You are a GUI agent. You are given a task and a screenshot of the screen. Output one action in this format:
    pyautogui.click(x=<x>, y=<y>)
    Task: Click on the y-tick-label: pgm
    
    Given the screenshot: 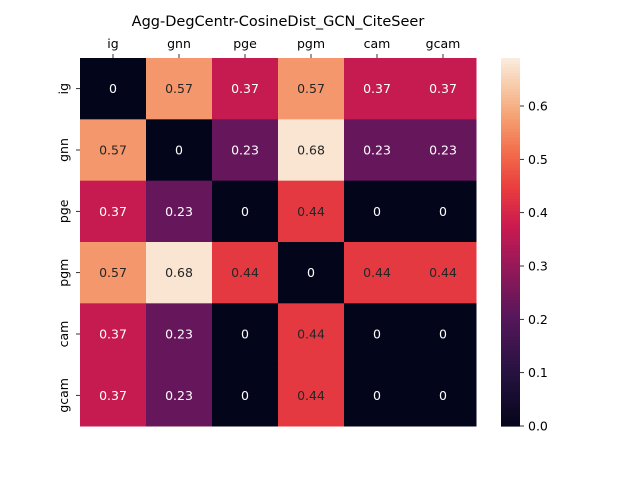 What is the action you would take?
    pyautogui.click(x=63, y=273)
    